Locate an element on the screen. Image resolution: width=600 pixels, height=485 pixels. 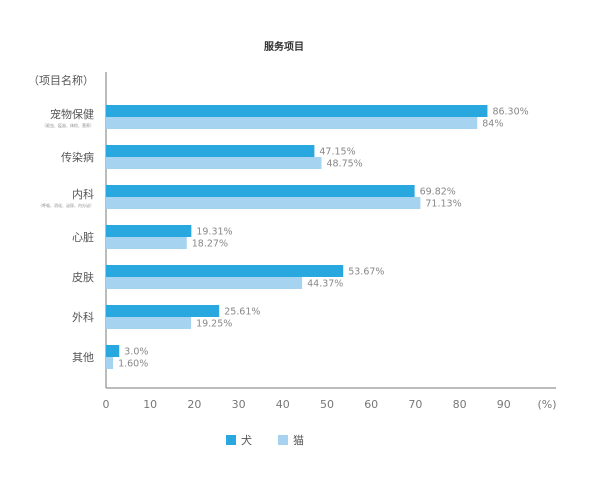
legend: 犬猫 is located at coordinates (265, 440).